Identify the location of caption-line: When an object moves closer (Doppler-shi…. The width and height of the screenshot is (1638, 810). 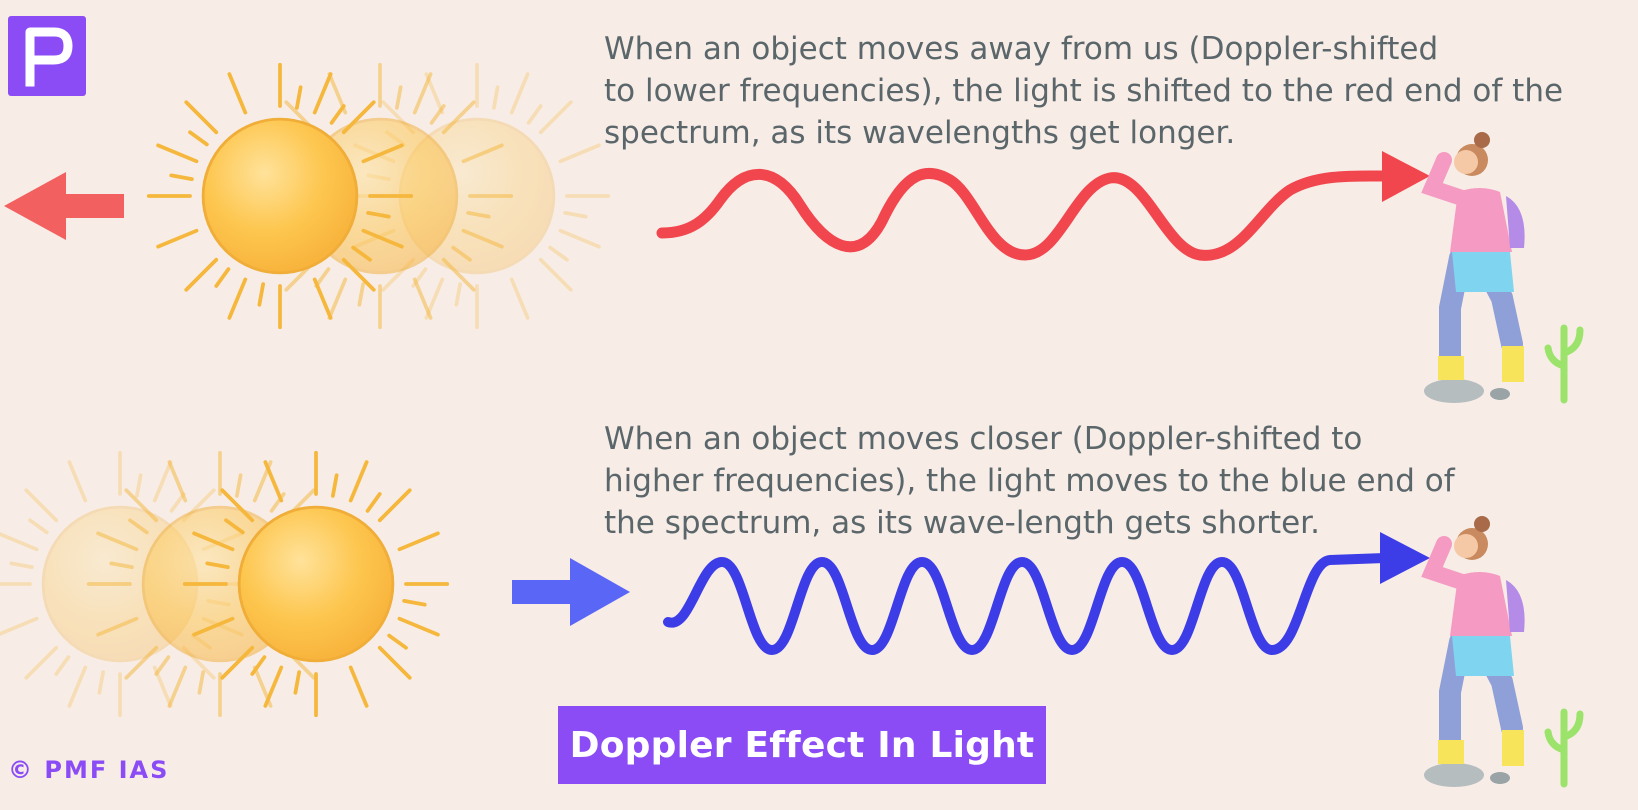
(983, 439).